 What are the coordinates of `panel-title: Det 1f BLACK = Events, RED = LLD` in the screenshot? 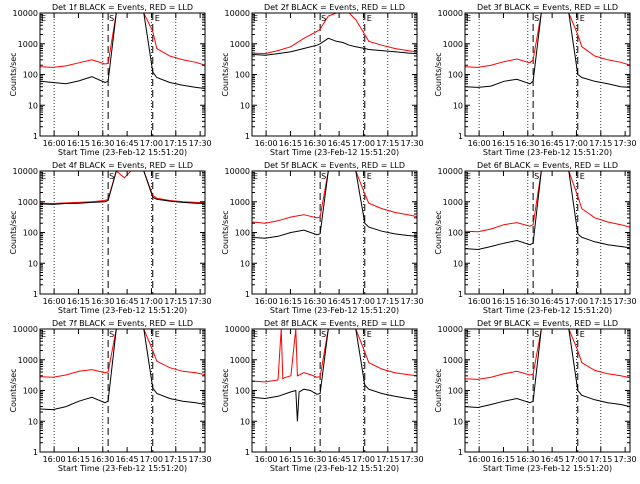 It's located at (122, 7).